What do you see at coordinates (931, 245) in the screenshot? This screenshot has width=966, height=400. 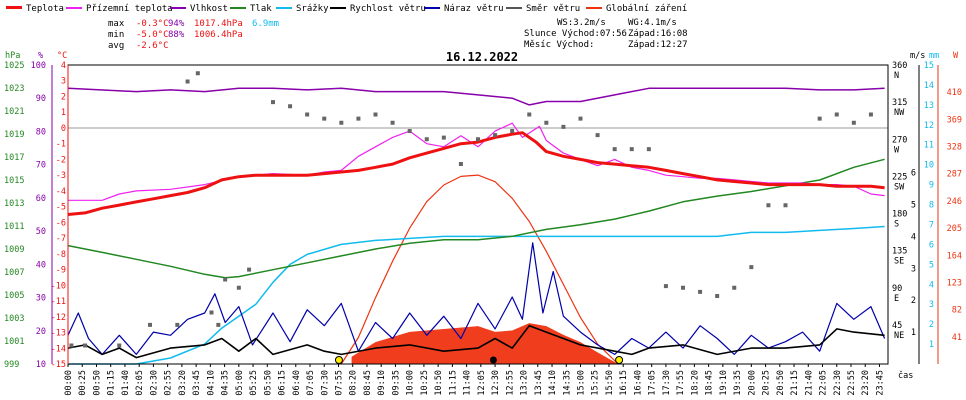 I see `tick-rain: 6` at bounding box center [931, 245].